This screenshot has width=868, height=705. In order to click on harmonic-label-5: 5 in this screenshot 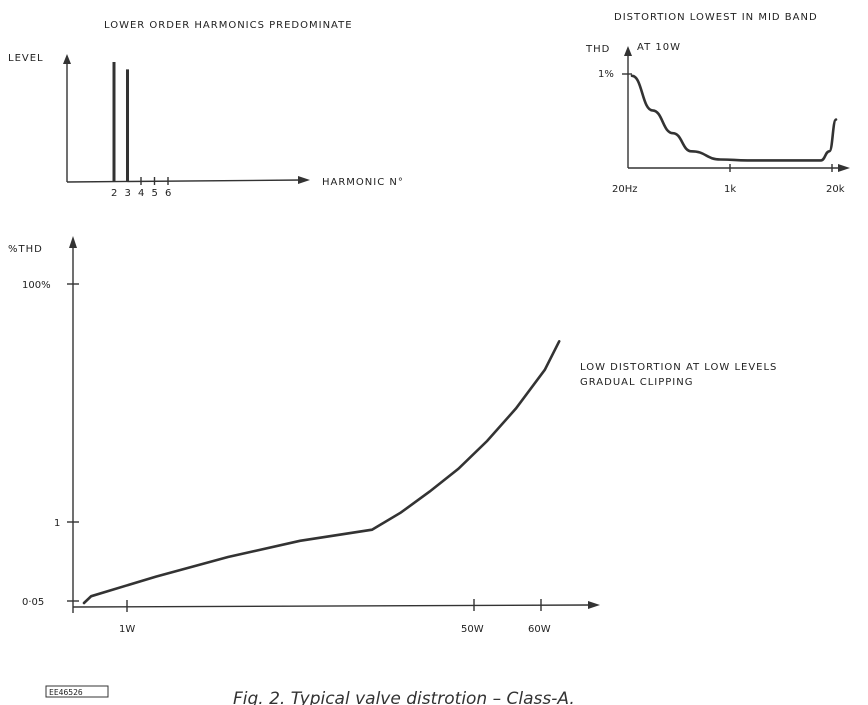, I will do `click(155, 193)`.